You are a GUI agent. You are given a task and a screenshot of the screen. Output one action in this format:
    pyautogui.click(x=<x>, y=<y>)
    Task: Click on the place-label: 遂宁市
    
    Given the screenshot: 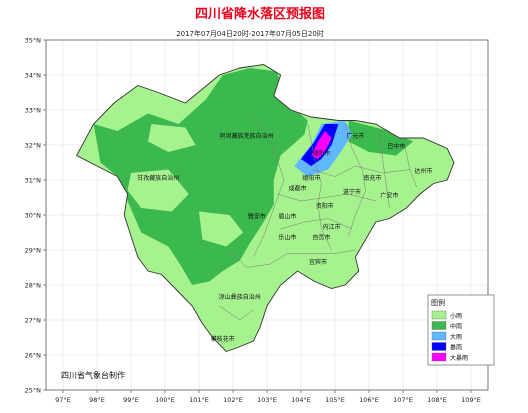 What is the action you would take?
    pyautogui.click(x=352, y=192)
    